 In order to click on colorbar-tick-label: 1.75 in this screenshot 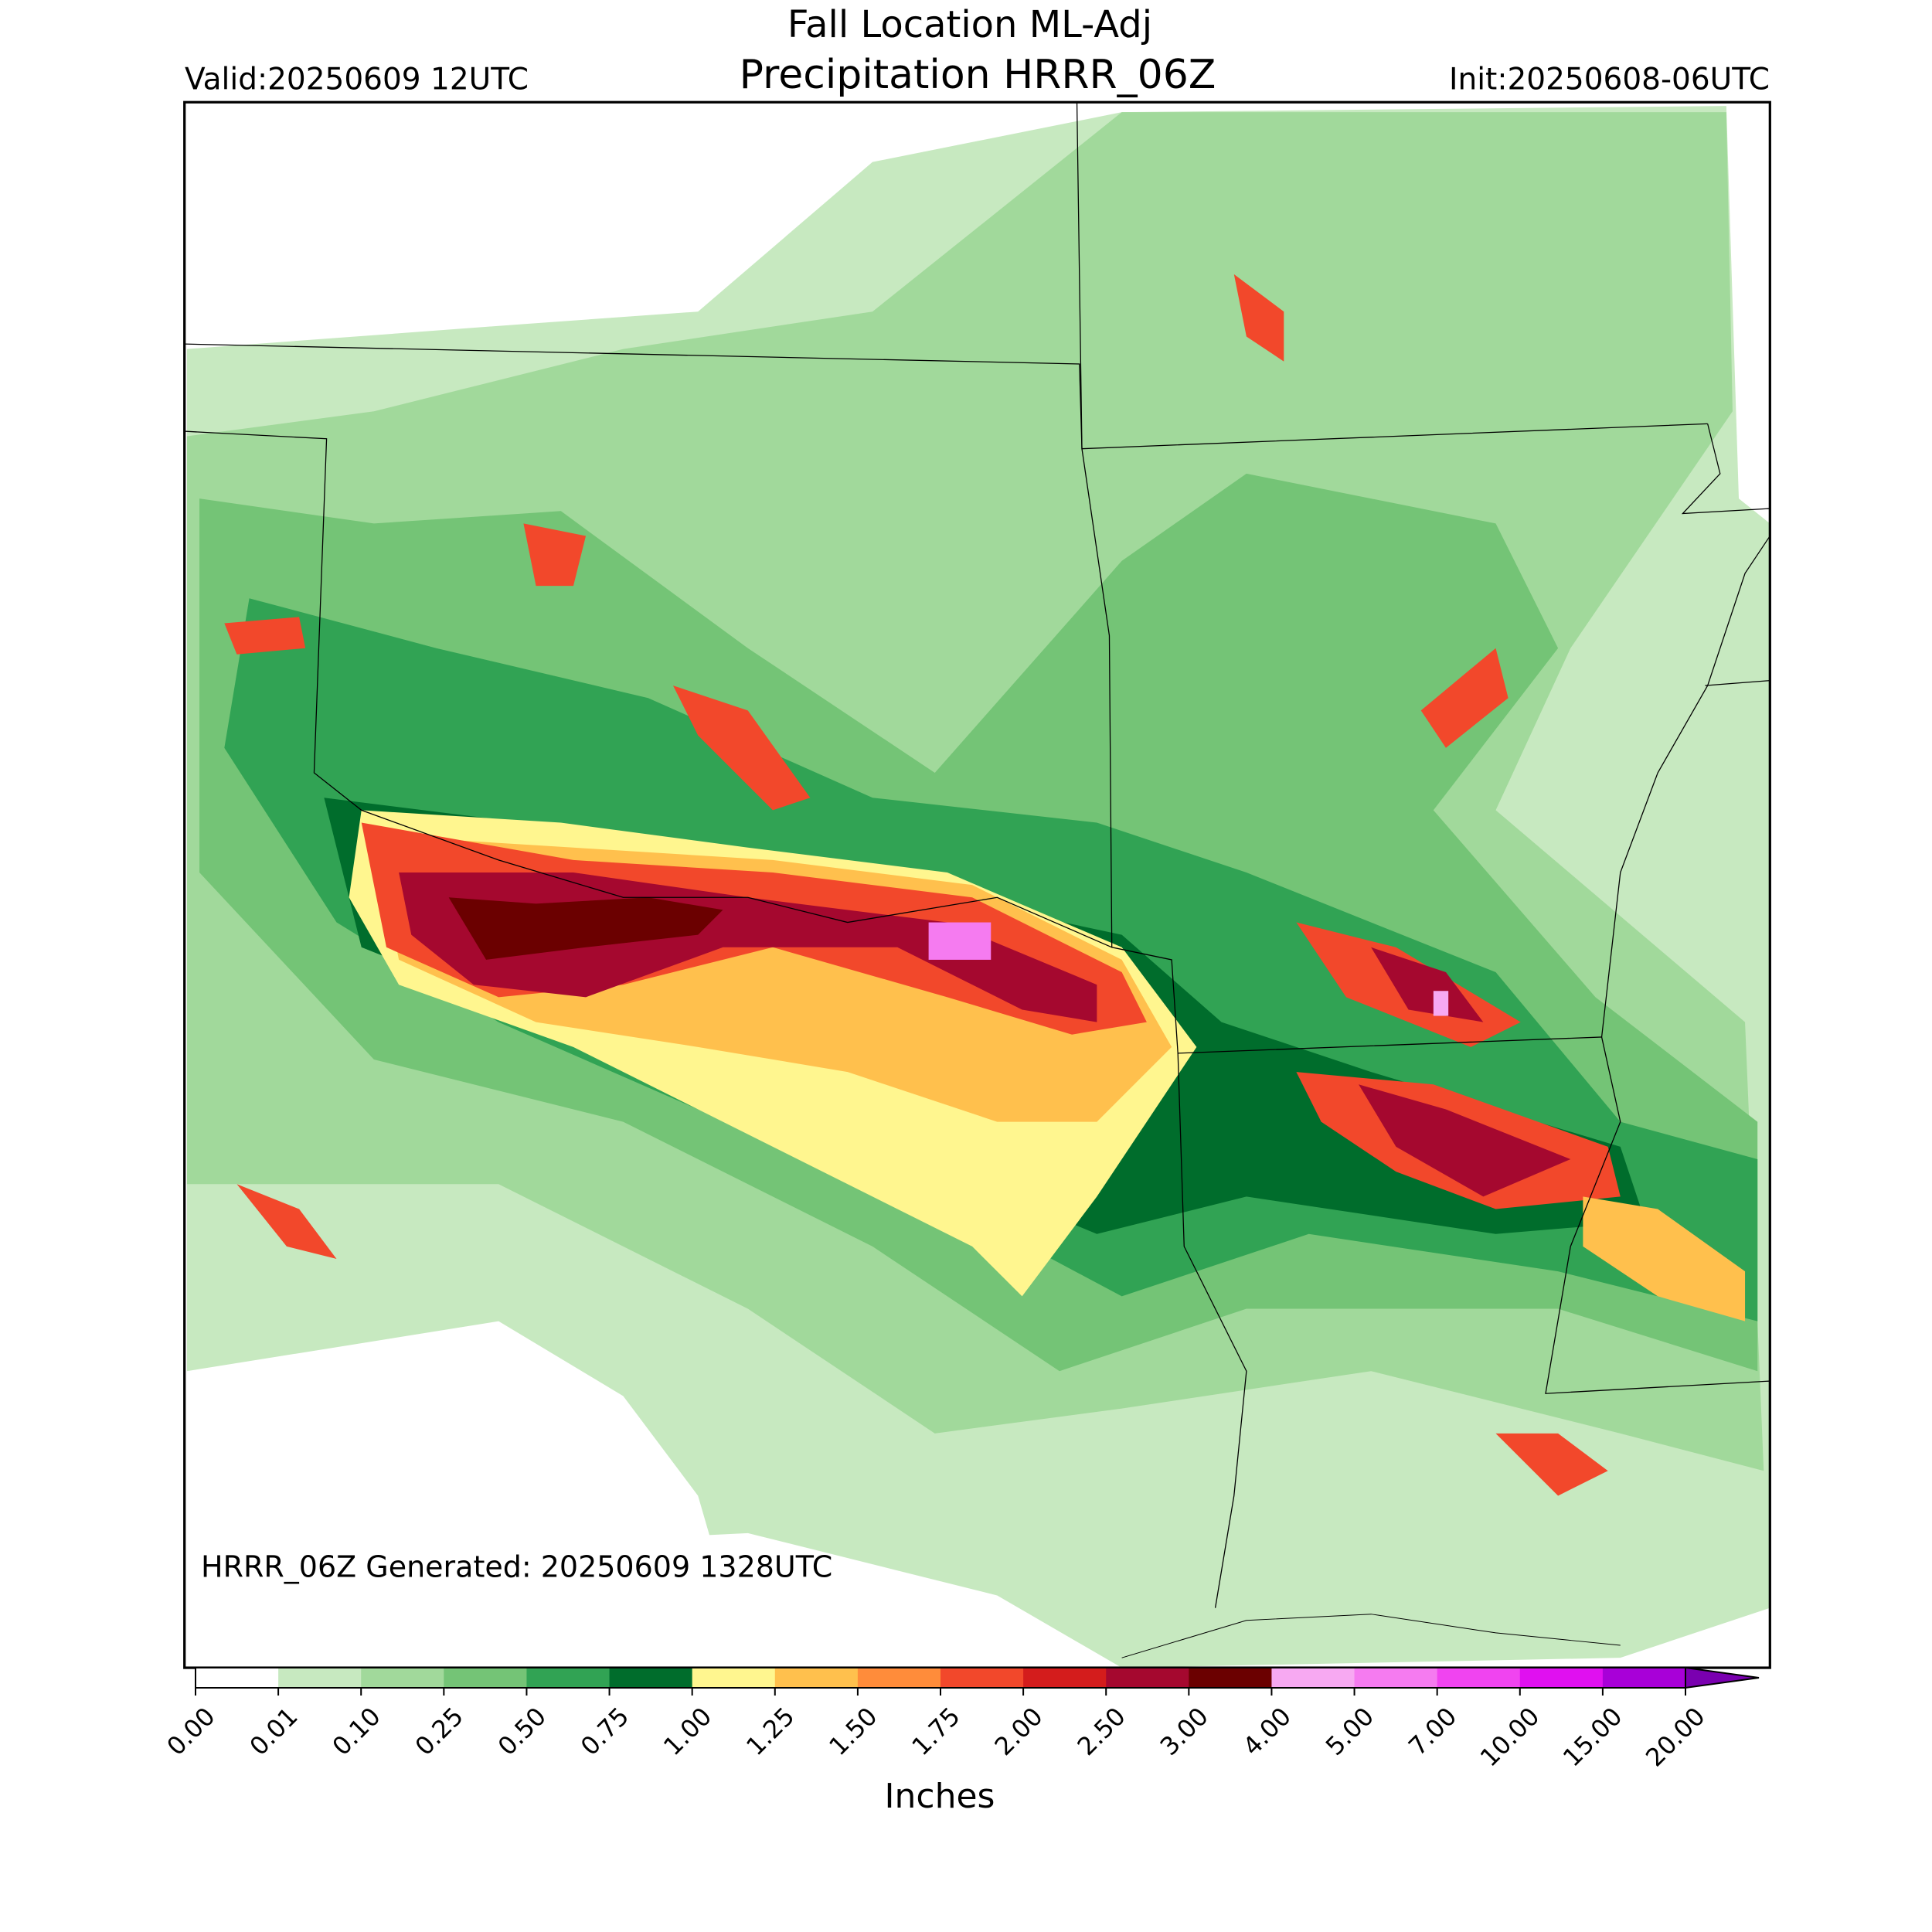, I will do `click(935, 1731)`.